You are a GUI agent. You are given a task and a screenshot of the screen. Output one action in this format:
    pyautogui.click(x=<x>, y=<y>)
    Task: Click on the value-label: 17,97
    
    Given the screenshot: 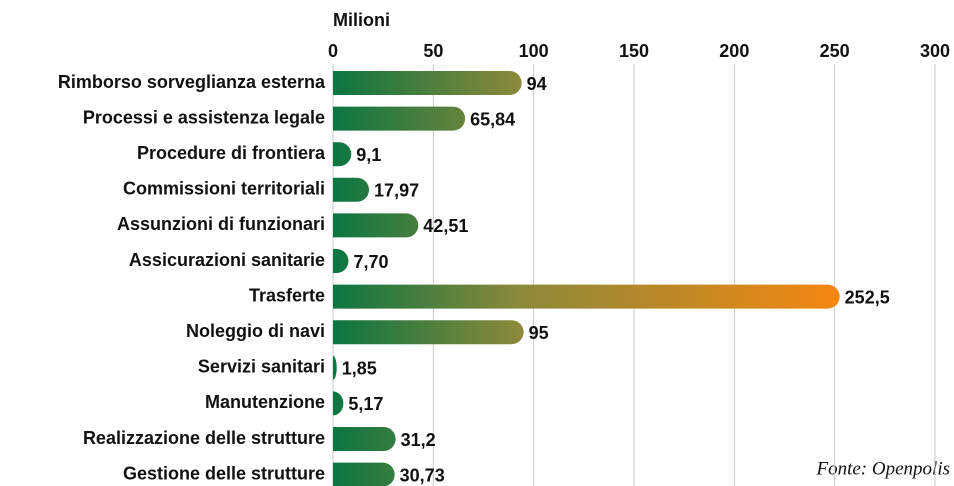 What is the action you would take?
    pyautogui.click(x=396, y=191)
    